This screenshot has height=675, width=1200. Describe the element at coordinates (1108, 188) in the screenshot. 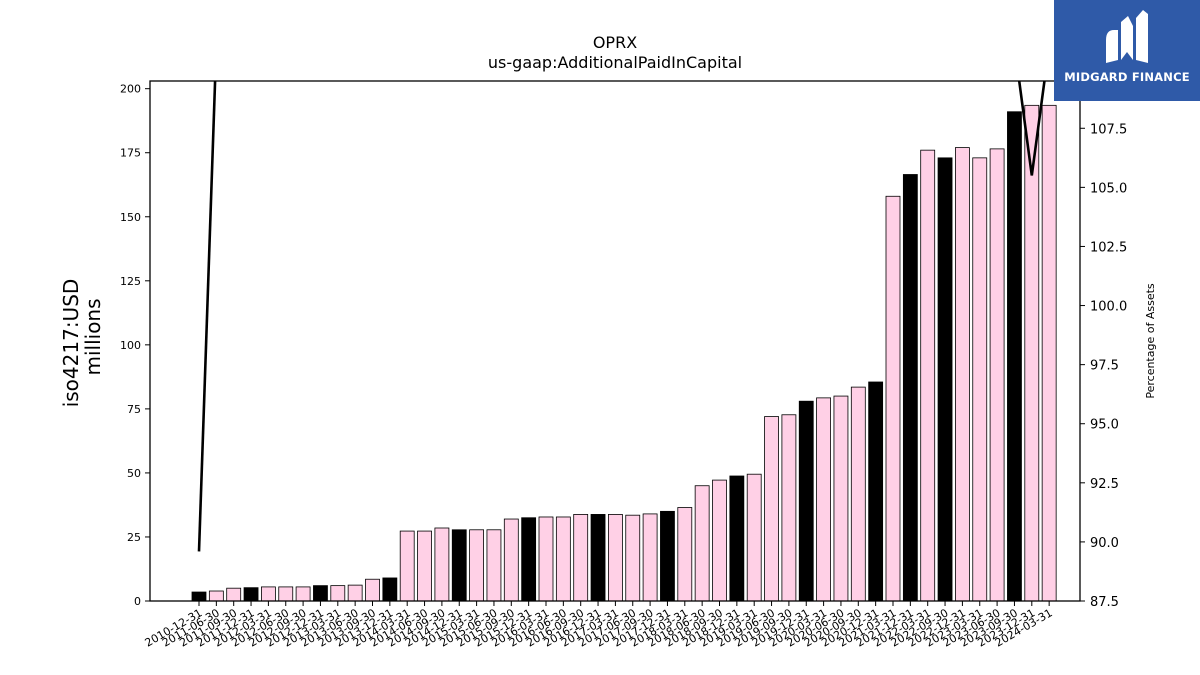

I see `y2-tick-label: 105.0` at that location.